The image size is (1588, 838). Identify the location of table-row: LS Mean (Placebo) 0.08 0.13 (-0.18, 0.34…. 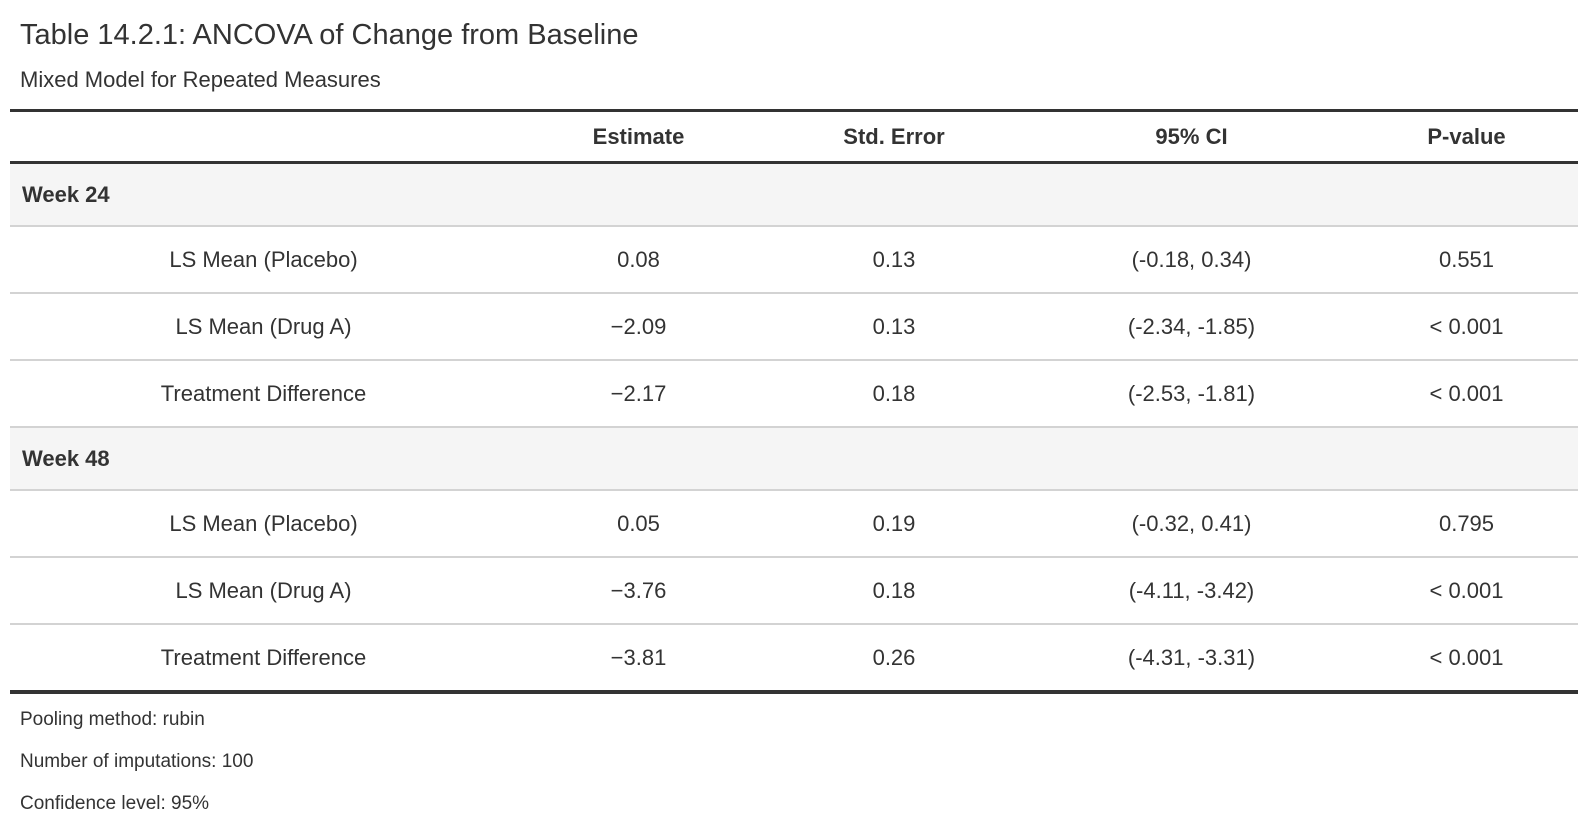
(794, 260).